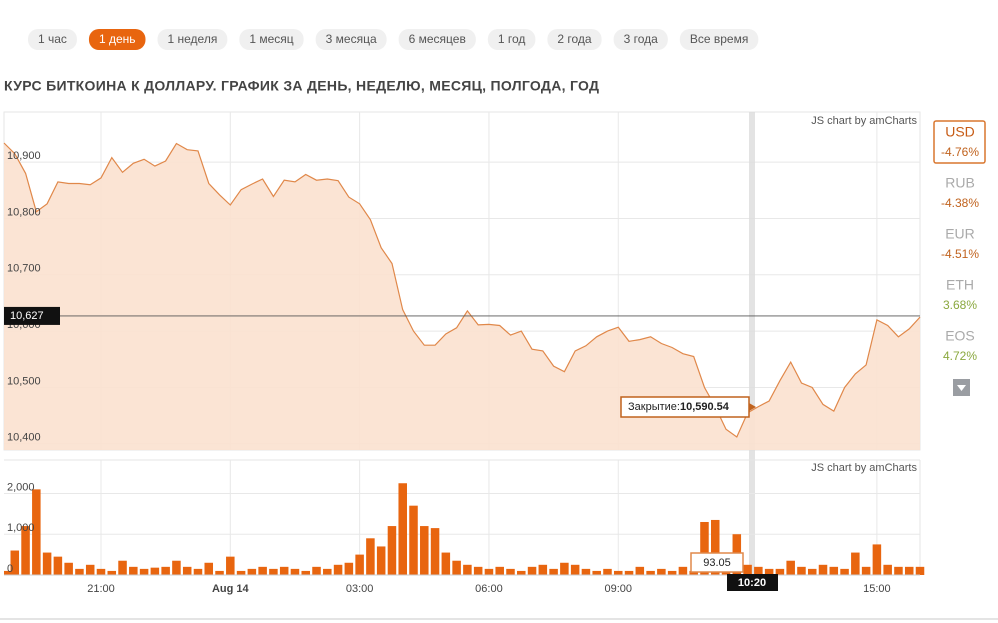 The width and height of the screenshot is (998, 623). What do you see at coordinates (960, 356) in the screenshot?
I see `currency-change: 4.72%` at bounding box center [960, 356].